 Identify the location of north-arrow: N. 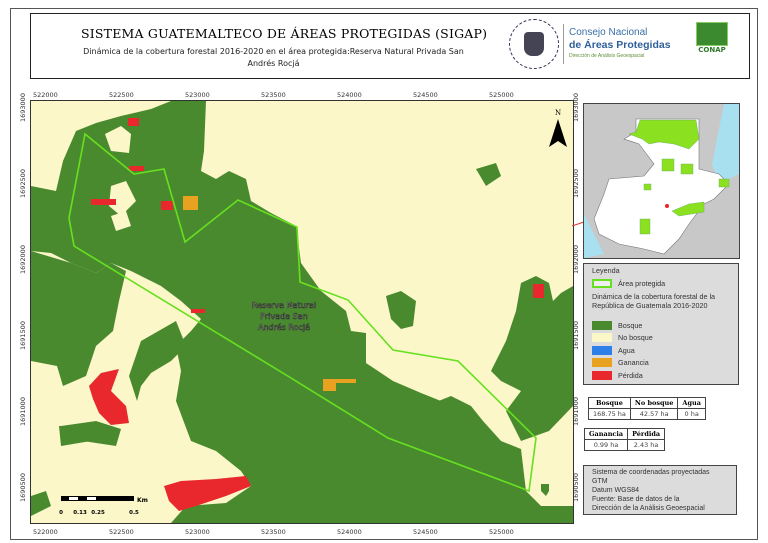
(558, 128).